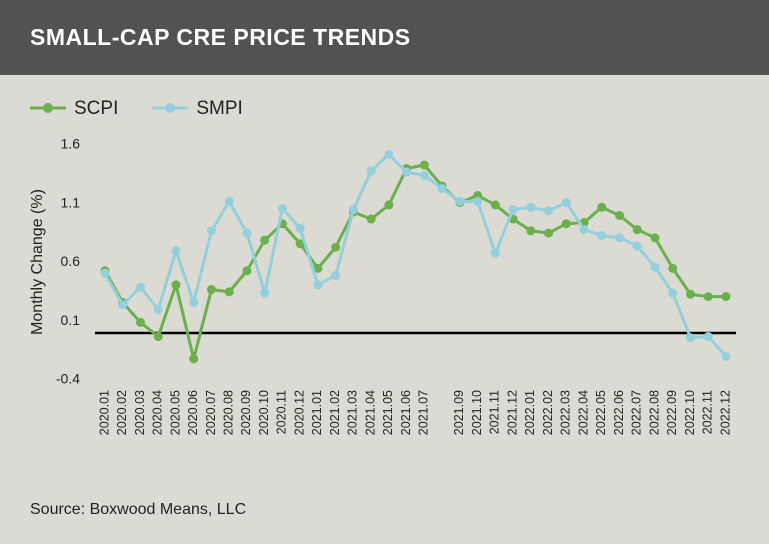 The image size is (769, 544). I want to click on header-bar, so click(384, 37).